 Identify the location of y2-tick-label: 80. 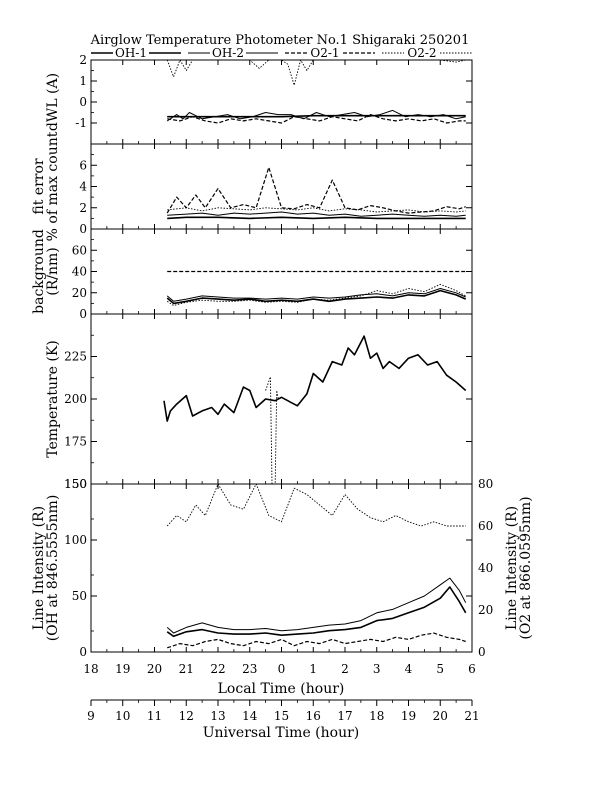
(485, 484).